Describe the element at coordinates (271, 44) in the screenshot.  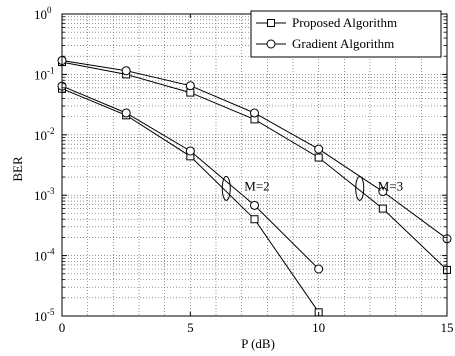
I see `legend-marker-circle` at that location.